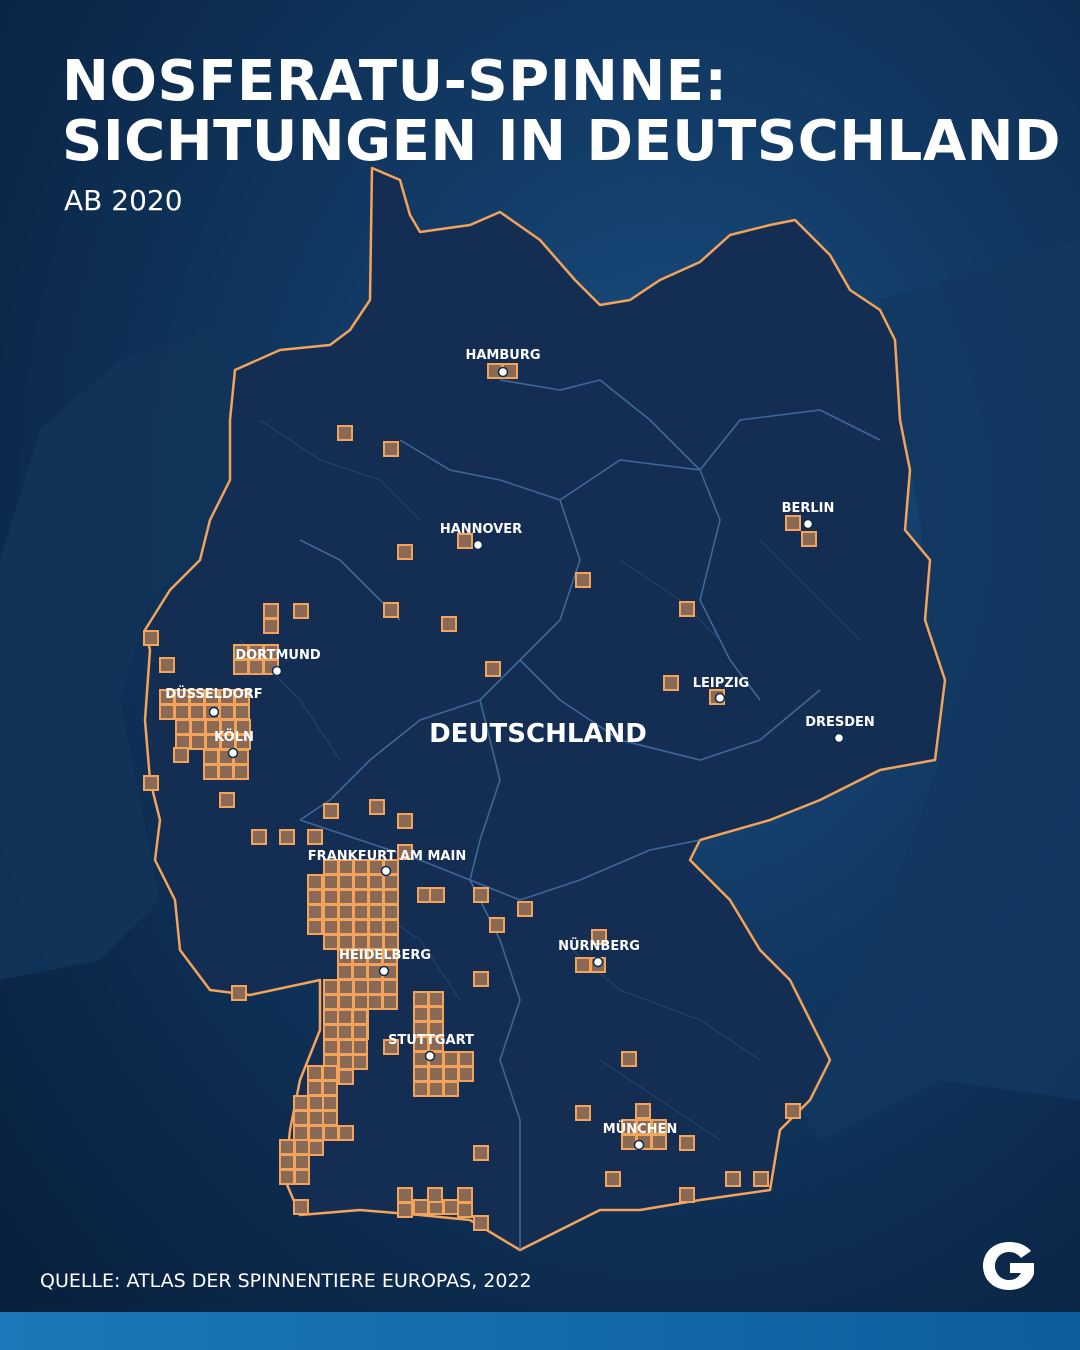 The width and height of the screenshot is (1080, 1350). I want to click on city-label: HANNOVER, so click(481, 529).